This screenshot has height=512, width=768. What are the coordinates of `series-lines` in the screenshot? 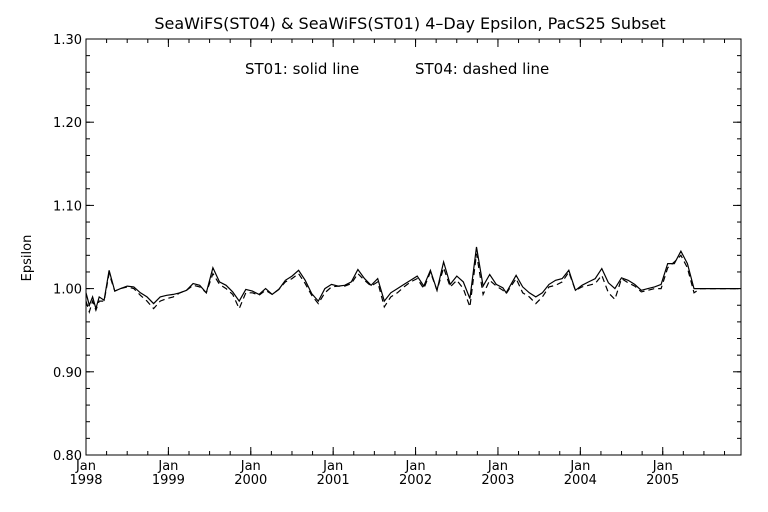 It's located at (412, 280).